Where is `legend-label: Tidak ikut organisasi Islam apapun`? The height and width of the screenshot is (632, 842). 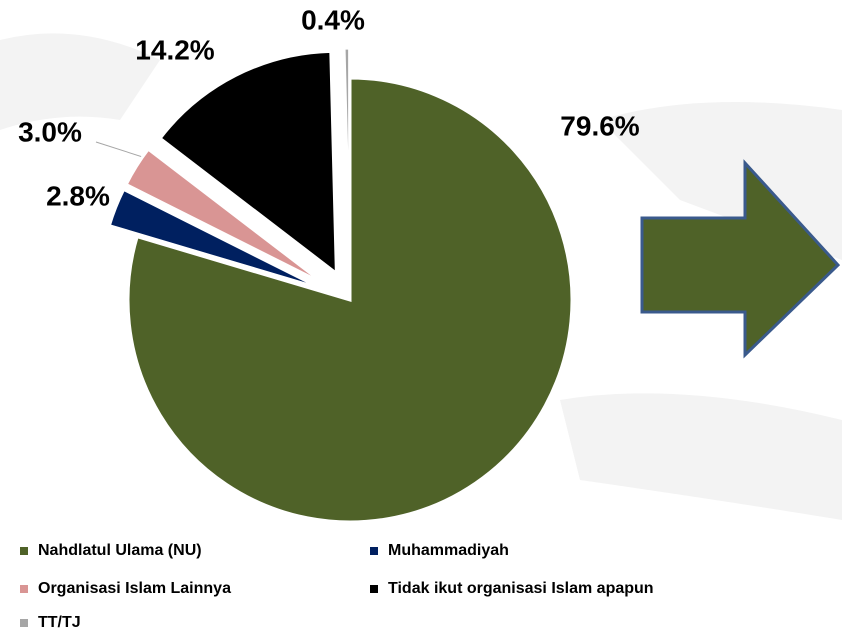 legend-label: Tidak ikut organisasi Islam apapun is located at coordinates (521, 588).